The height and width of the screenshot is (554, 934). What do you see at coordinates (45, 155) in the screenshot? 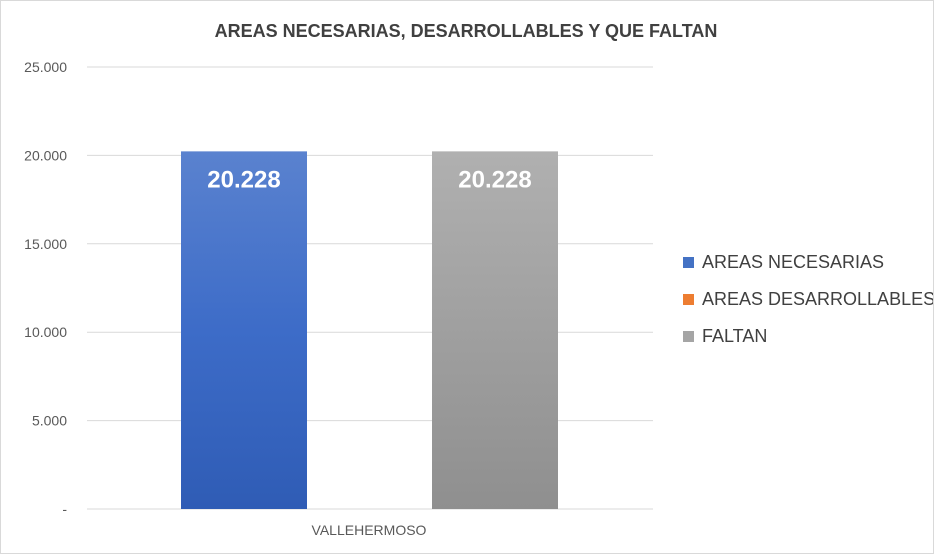
I see `y-tick-label: 20.000` at bounding box center [45, 155].